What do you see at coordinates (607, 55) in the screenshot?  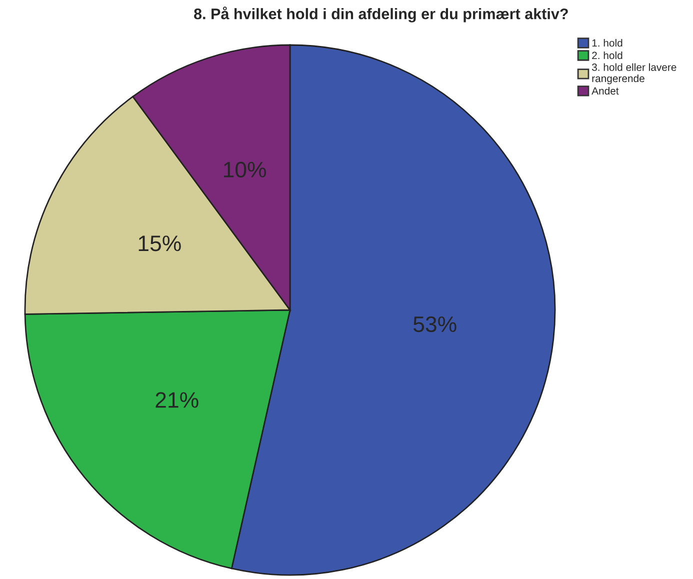 I see `legend-label: 2. hold` at bounding box center [607, 55].